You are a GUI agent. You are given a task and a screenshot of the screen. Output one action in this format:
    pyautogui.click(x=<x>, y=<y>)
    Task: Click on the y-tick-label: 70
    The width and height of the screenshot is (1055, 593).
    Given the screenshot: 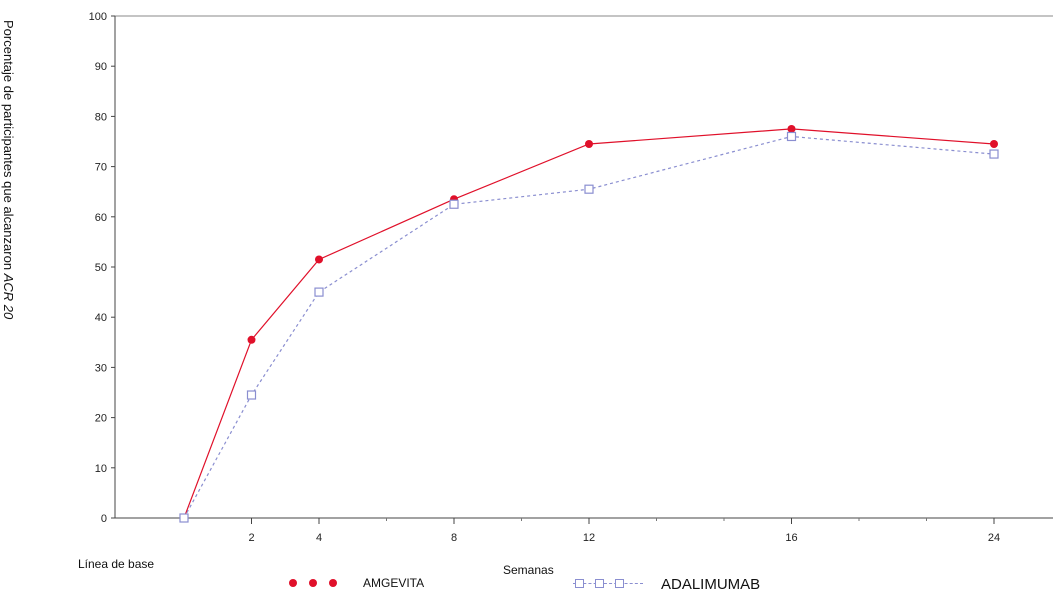 What is the action you would take?
    pyautogui.click(x=101, y=168)
    